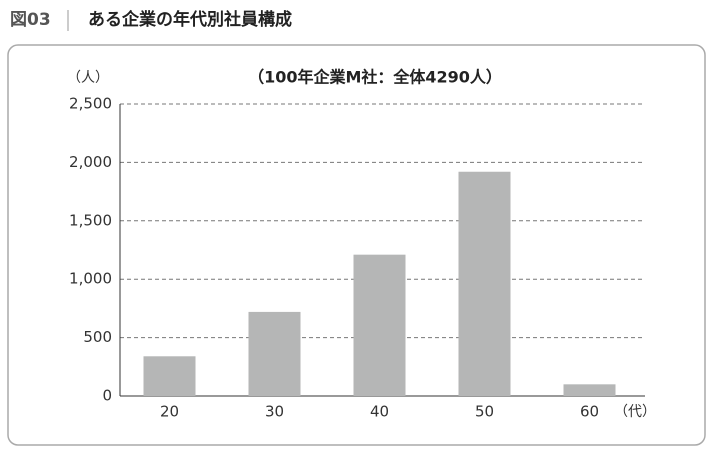 This screenshot has height=463, width=714. What do you see at coordinates (90, 279) in the screenshot?
I see `y-tick-label: 1,000` at bounding box center [90, 279].